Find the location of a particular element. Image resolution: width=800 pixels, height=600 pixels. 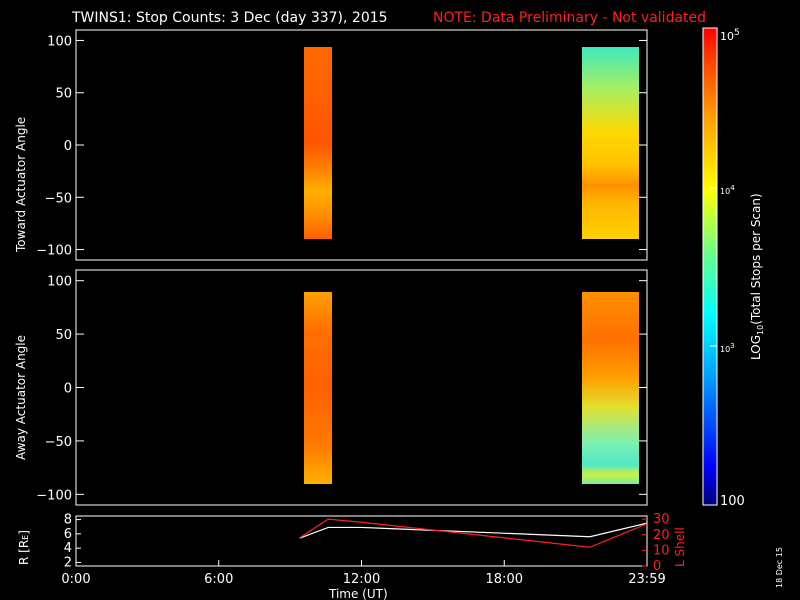

away-y-tick-label: 100 is located at coordinates (59, 282).